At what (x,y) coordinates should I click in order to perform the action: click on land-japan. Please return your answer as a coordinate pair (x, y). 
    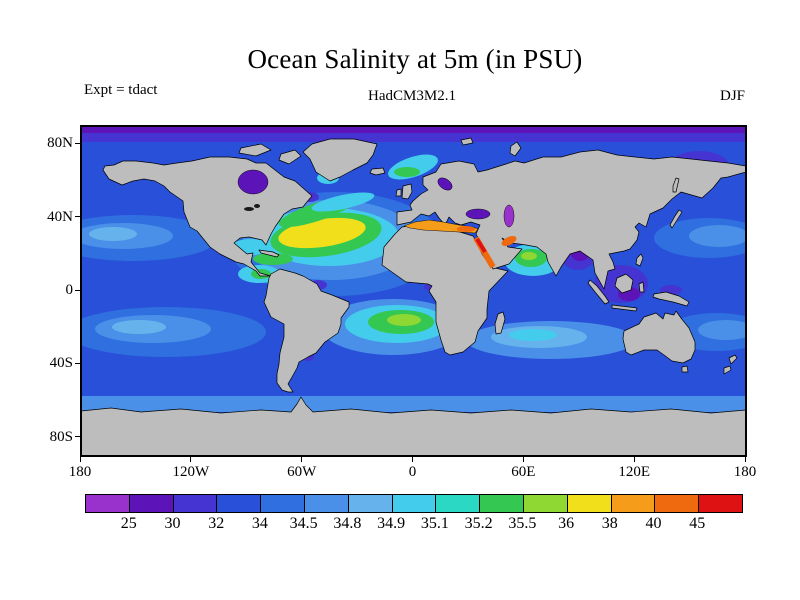
    Looking at the image, I should click on (676, 219).